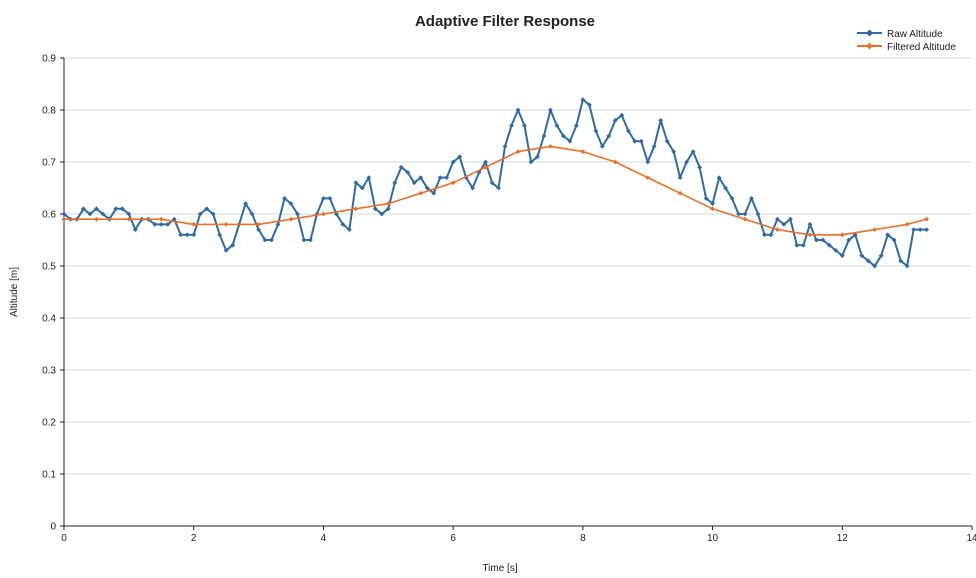 This screenshot has height=578, width=976. What do you see at coordinates (499, 568) in the screenshot?
I see `x-axis-label: Time [s]` at bounding box center [499, 568].